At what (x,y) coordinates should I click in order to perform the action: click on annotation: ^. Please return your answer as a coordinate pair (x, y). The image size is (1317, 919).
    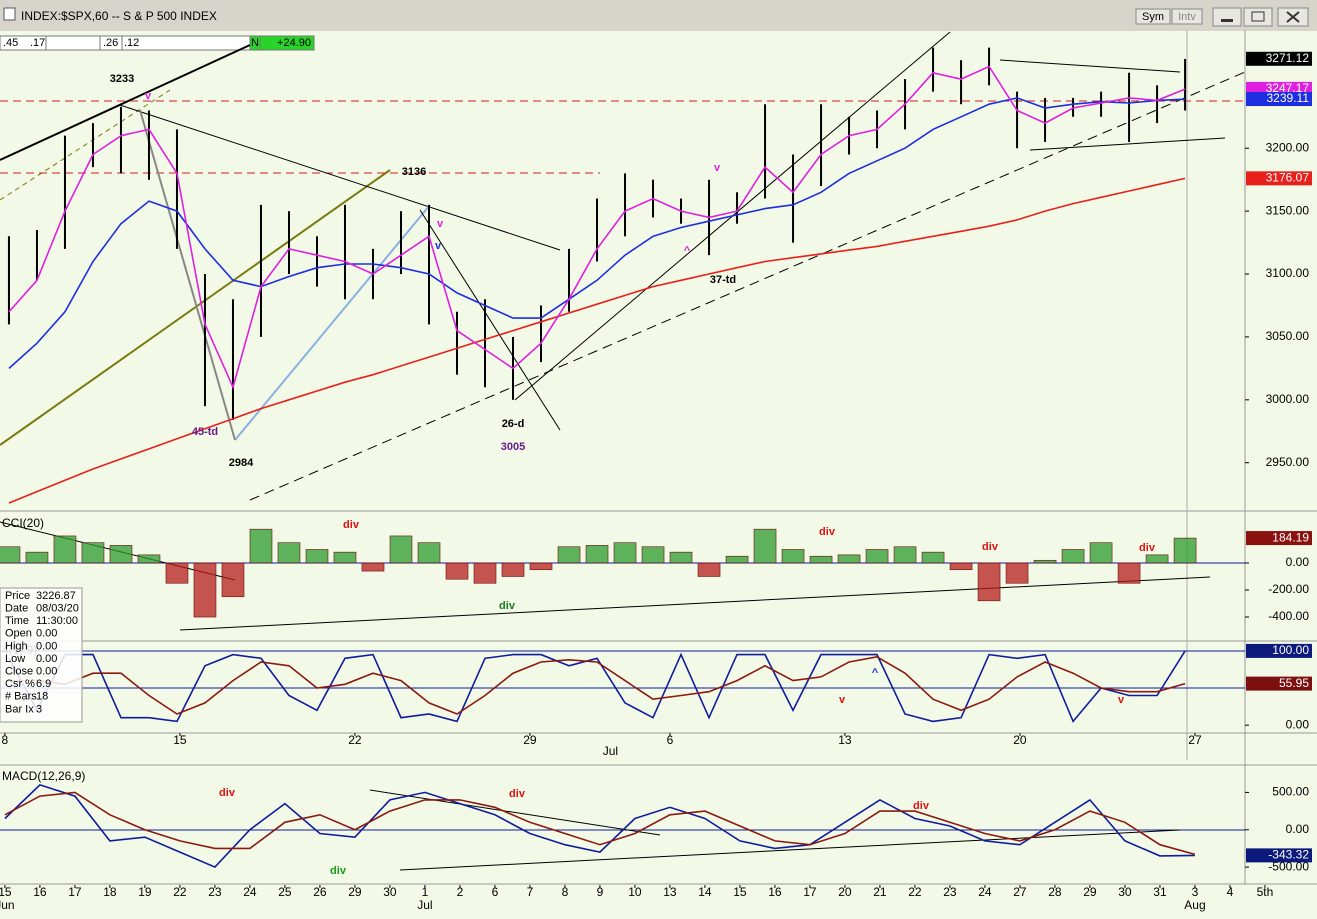
    Looking at the image, I should click on (875, 673).